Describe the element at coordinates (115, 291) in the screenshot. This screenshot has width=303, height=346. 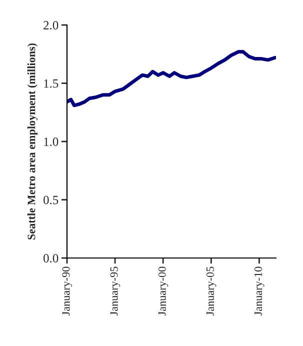
I see `x-tick-label: January-95` at that location.